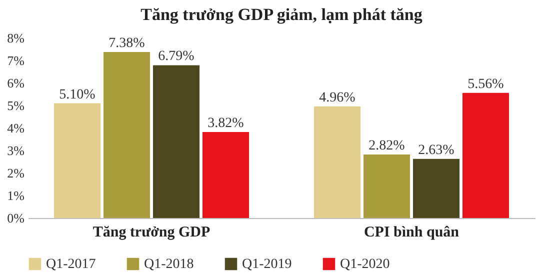 This screenshot has width=559, height=275. I want to click on x-tick-label: CPI bình quân, so click(412, 232).